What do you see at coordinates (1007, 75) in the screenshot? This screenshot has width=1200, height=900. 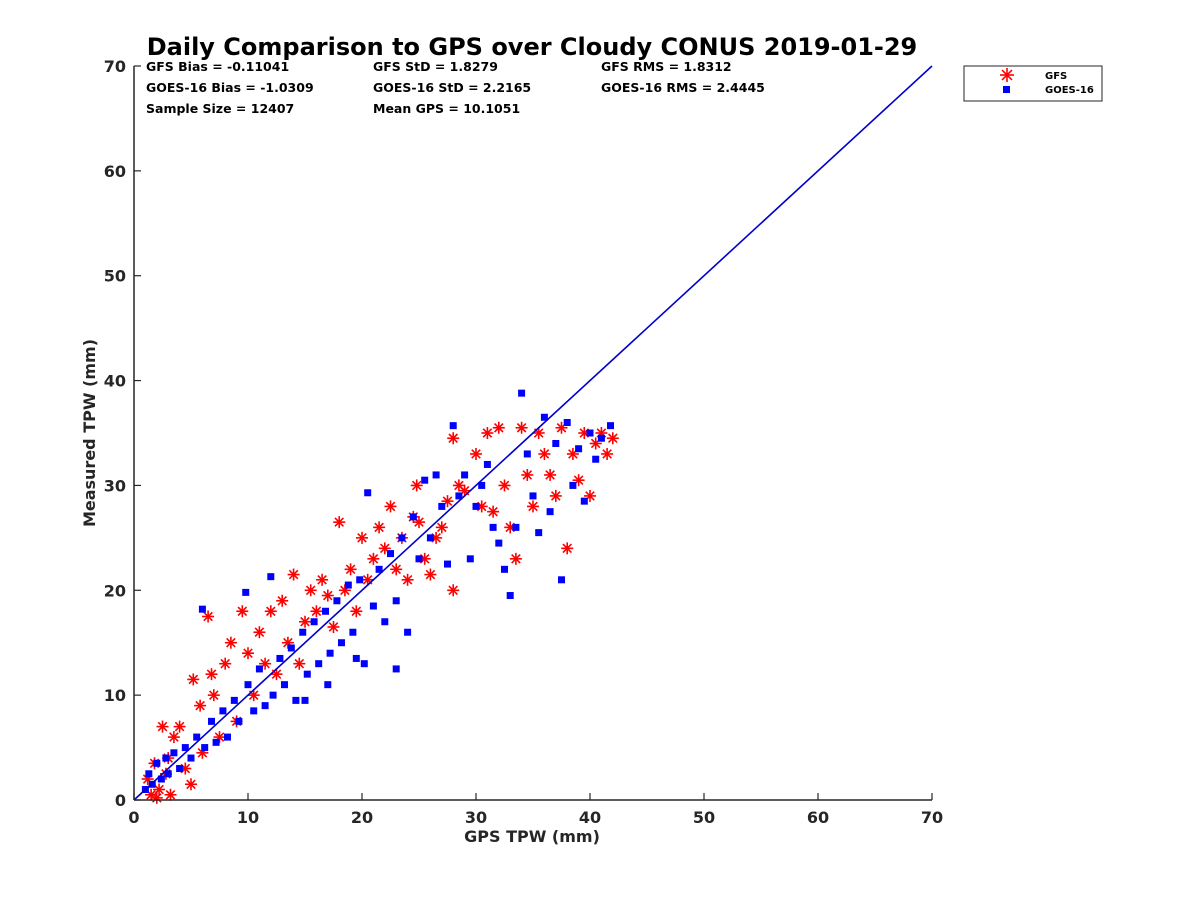 I see `legend-gfs-marker` at bounding box center [1007, 75].